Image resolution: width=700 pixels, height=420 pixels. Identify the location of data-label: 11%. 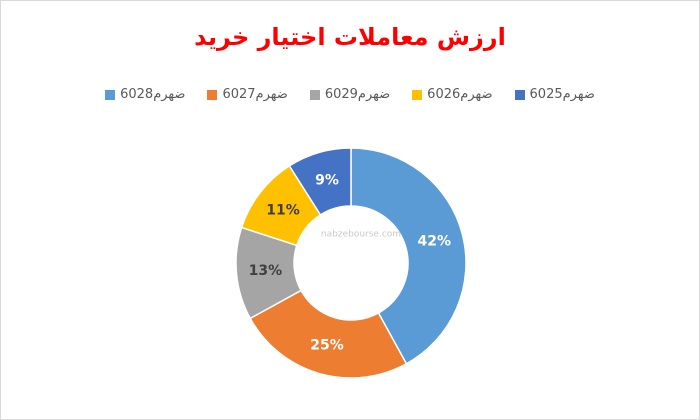
(283, 210).